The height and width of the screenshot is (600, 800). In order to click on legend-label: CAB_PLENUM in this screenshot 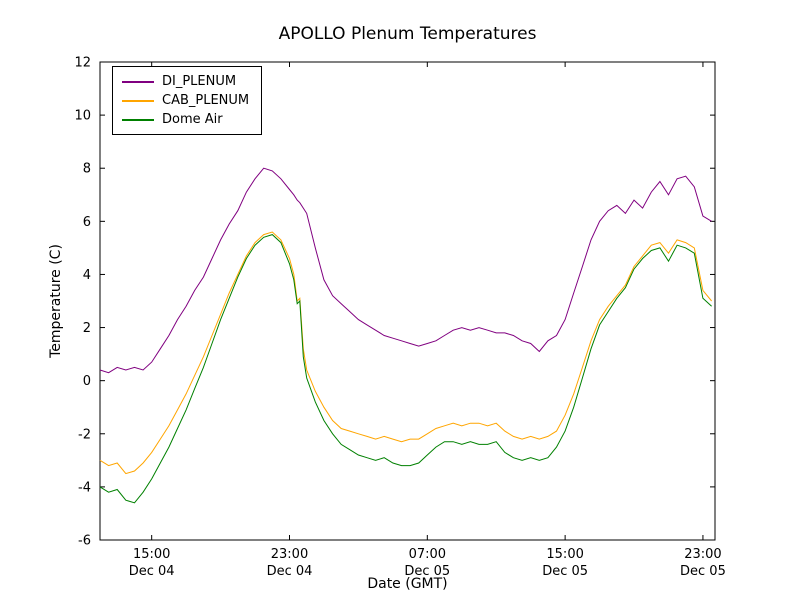, I will do `click(206, 100)`.